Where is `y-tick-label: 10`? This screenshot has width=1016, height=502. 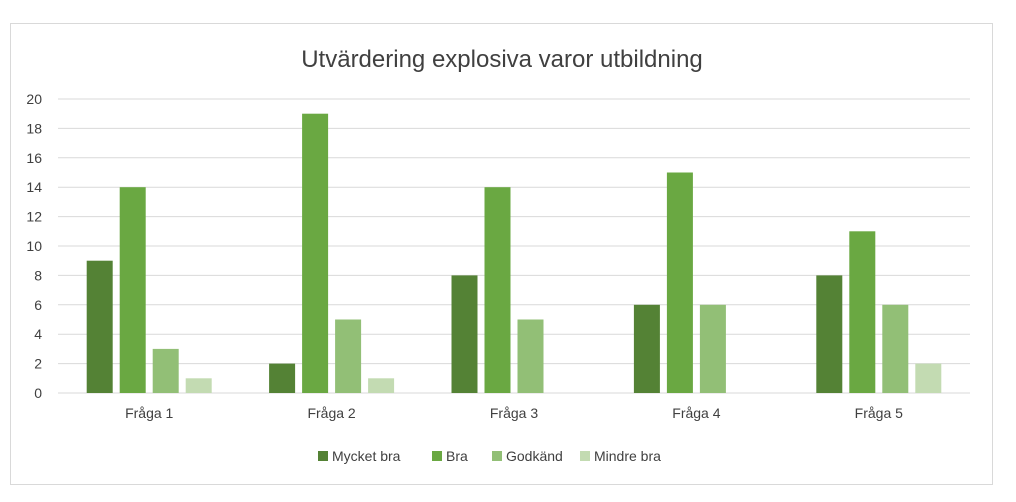 y-tick-label: 10 is located at coordinates (34, 246).